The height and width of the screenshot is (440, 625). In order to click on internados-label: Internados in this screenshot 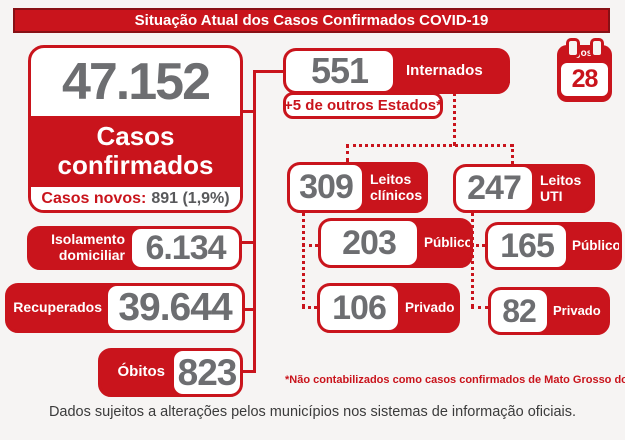, I will do `click(450, 71)`.